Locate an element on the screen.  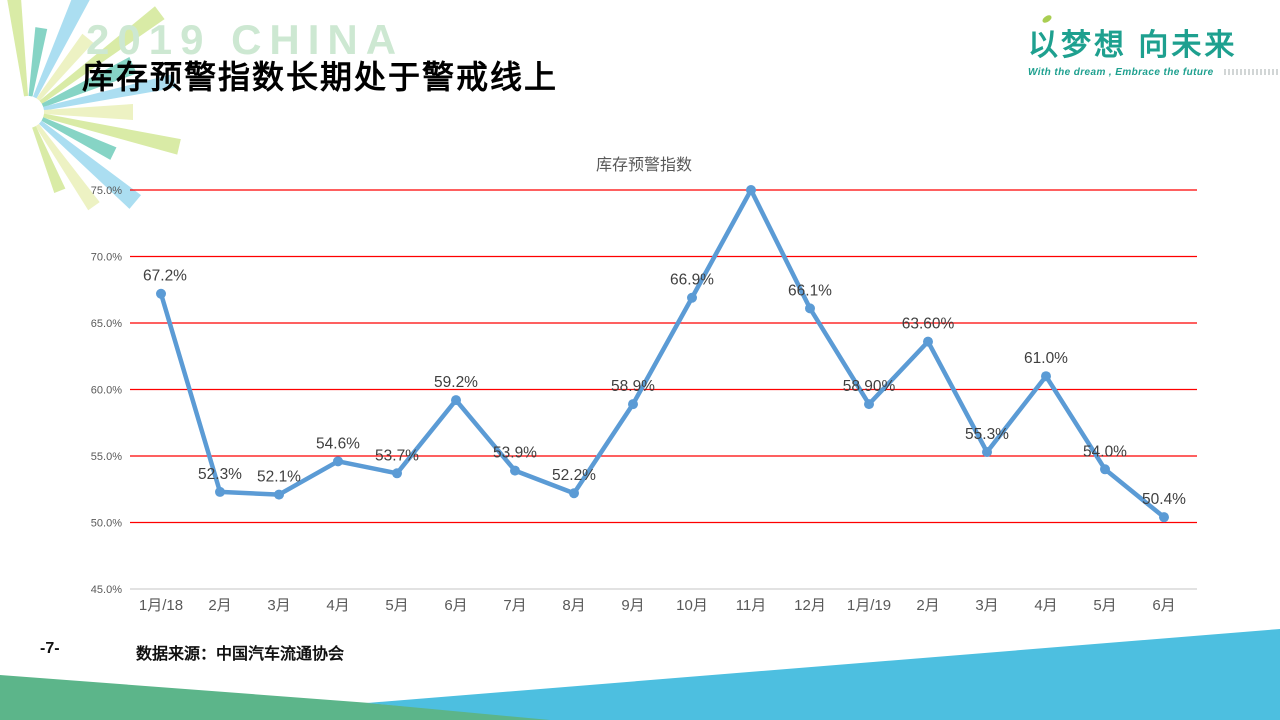
y-tick-label: 50.0% is located at coordinates (106, 524).